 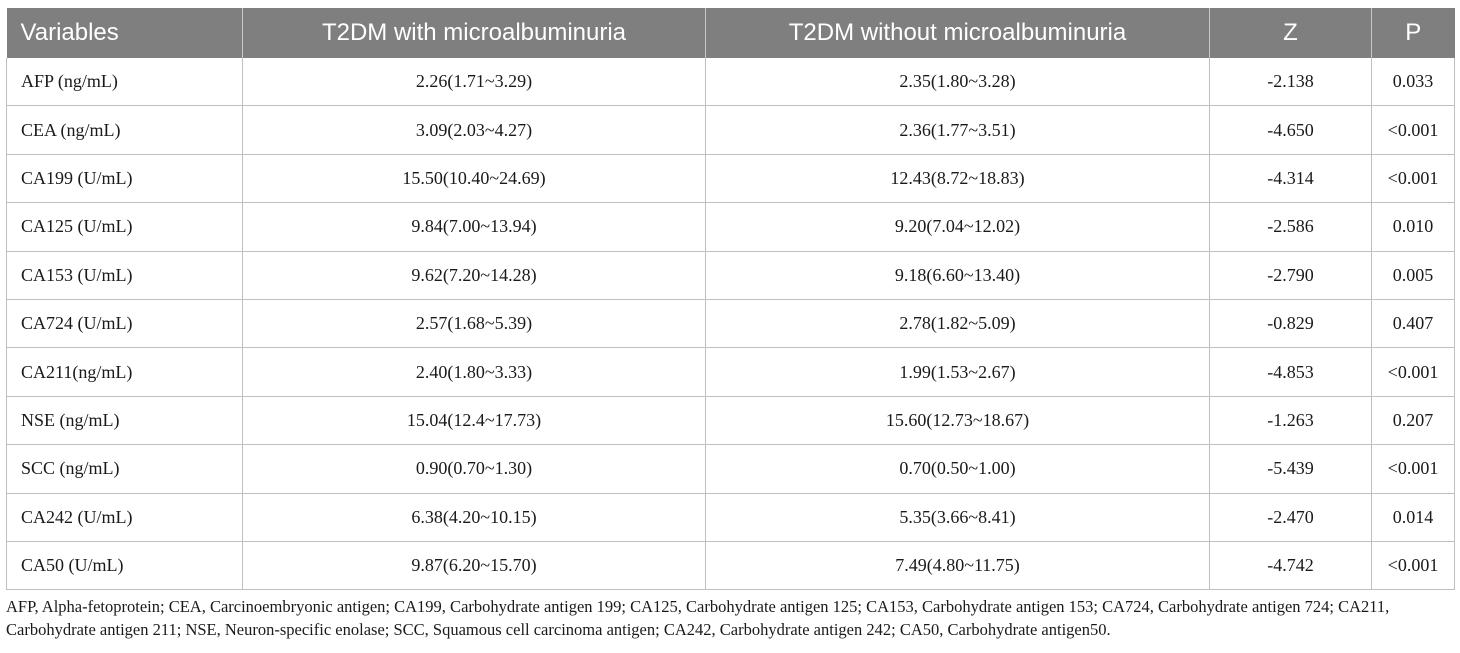 What do you see at coordinates (1413, 421) in the screenshot?
I see `cell-p: 0.207` at bounding box center [1413, 421].